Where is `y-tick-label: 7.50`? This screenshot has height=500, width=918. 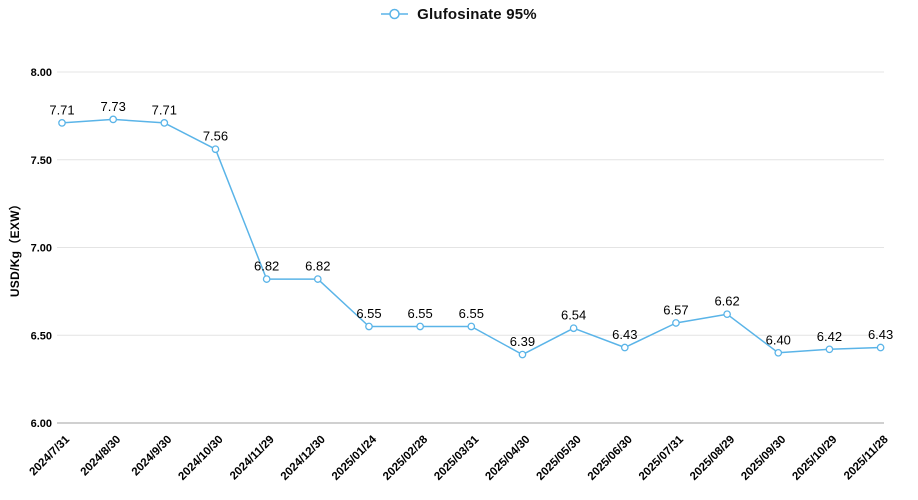
y-tick-label: 7.50 is located at coordinates (41, 161).